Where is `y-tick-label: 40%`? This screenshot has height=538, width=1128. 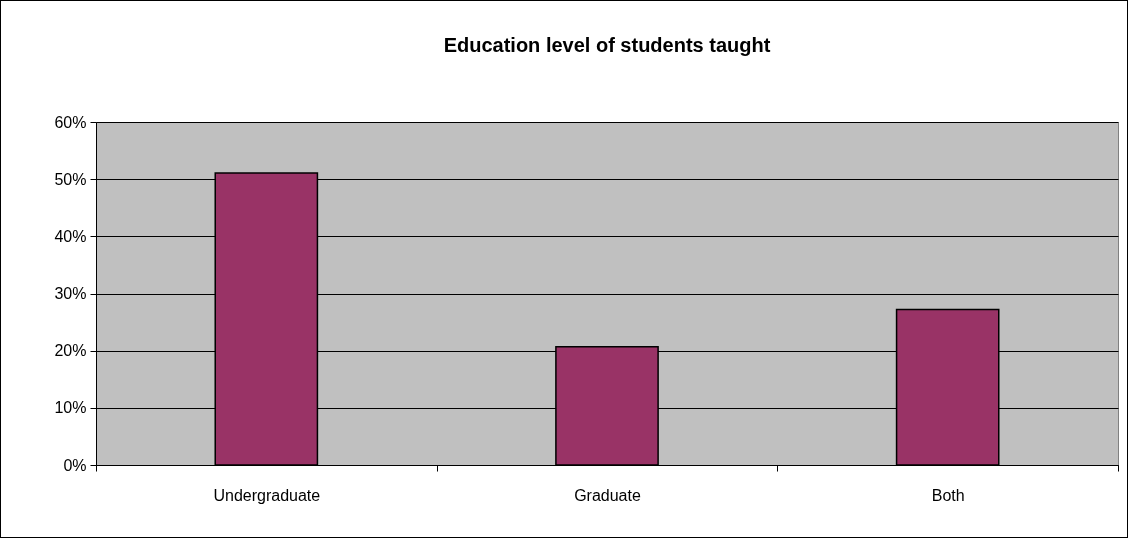
y-tick-label: 40% is located at coordinates (70, 236).